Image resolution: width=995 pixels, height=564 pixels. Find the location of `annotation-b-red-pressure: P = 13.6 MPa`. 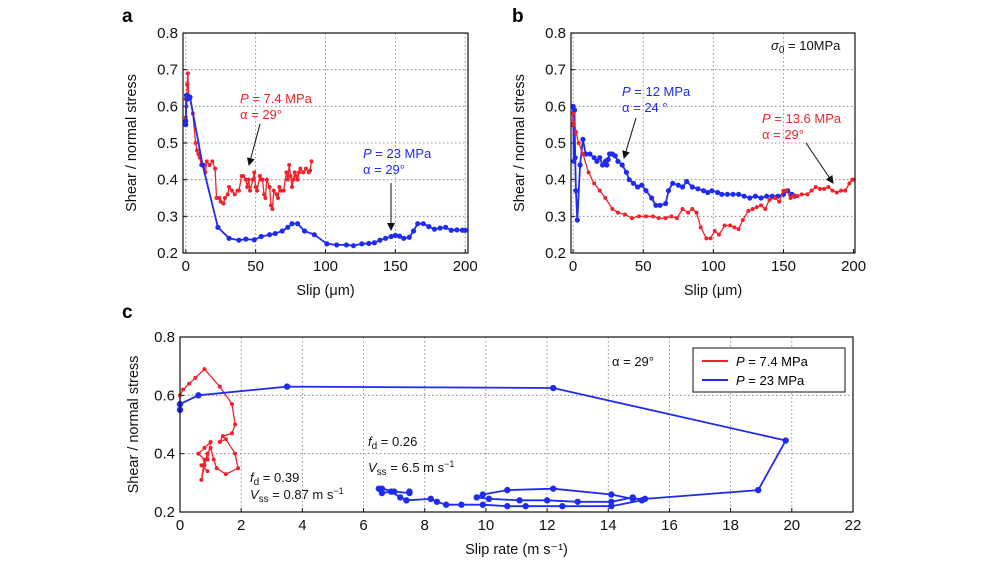

annotation-b-red-pressure: P = 13.6 MPa is located at coordinates (802, 118).